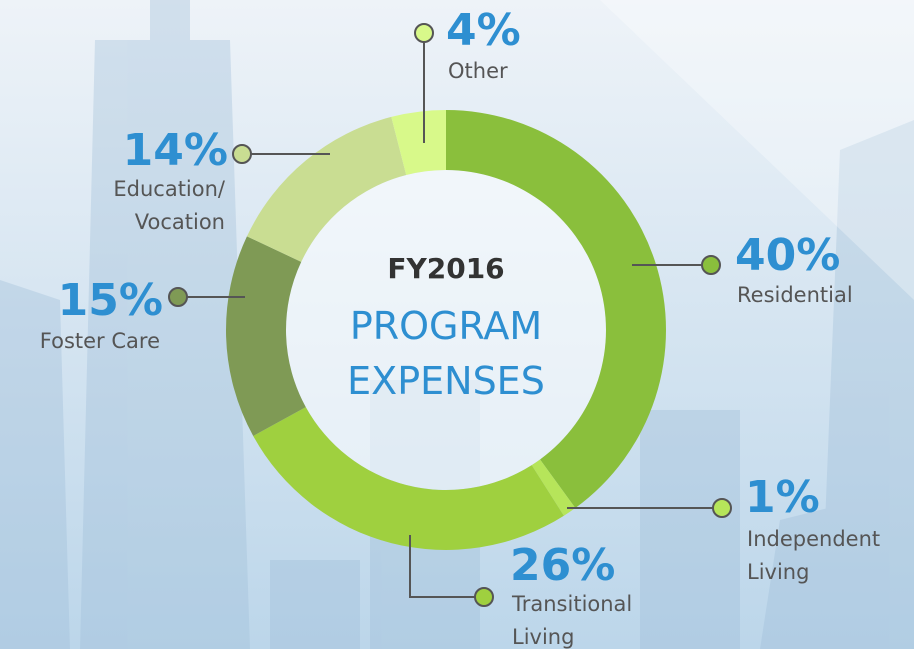  What do you see at coordinates (445, 268) in the screenshot?
I see `chart-title: FY2016` at bounding box center [445, 268].